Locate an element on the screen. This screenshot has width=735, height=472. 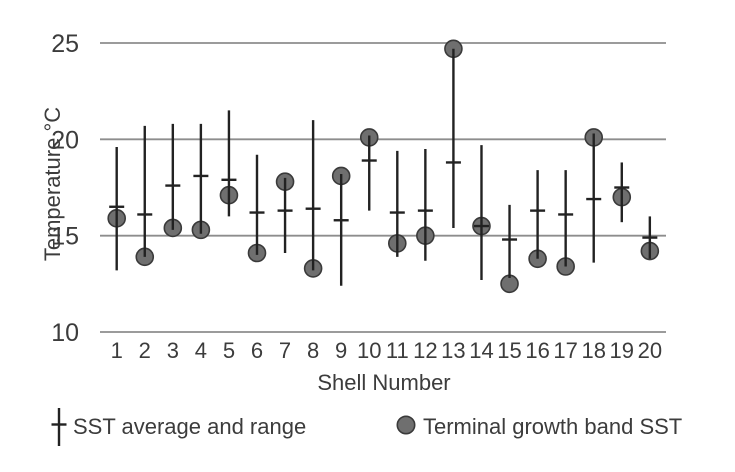
x-tick-label-3: 3 is located at coordinates (173, 350).